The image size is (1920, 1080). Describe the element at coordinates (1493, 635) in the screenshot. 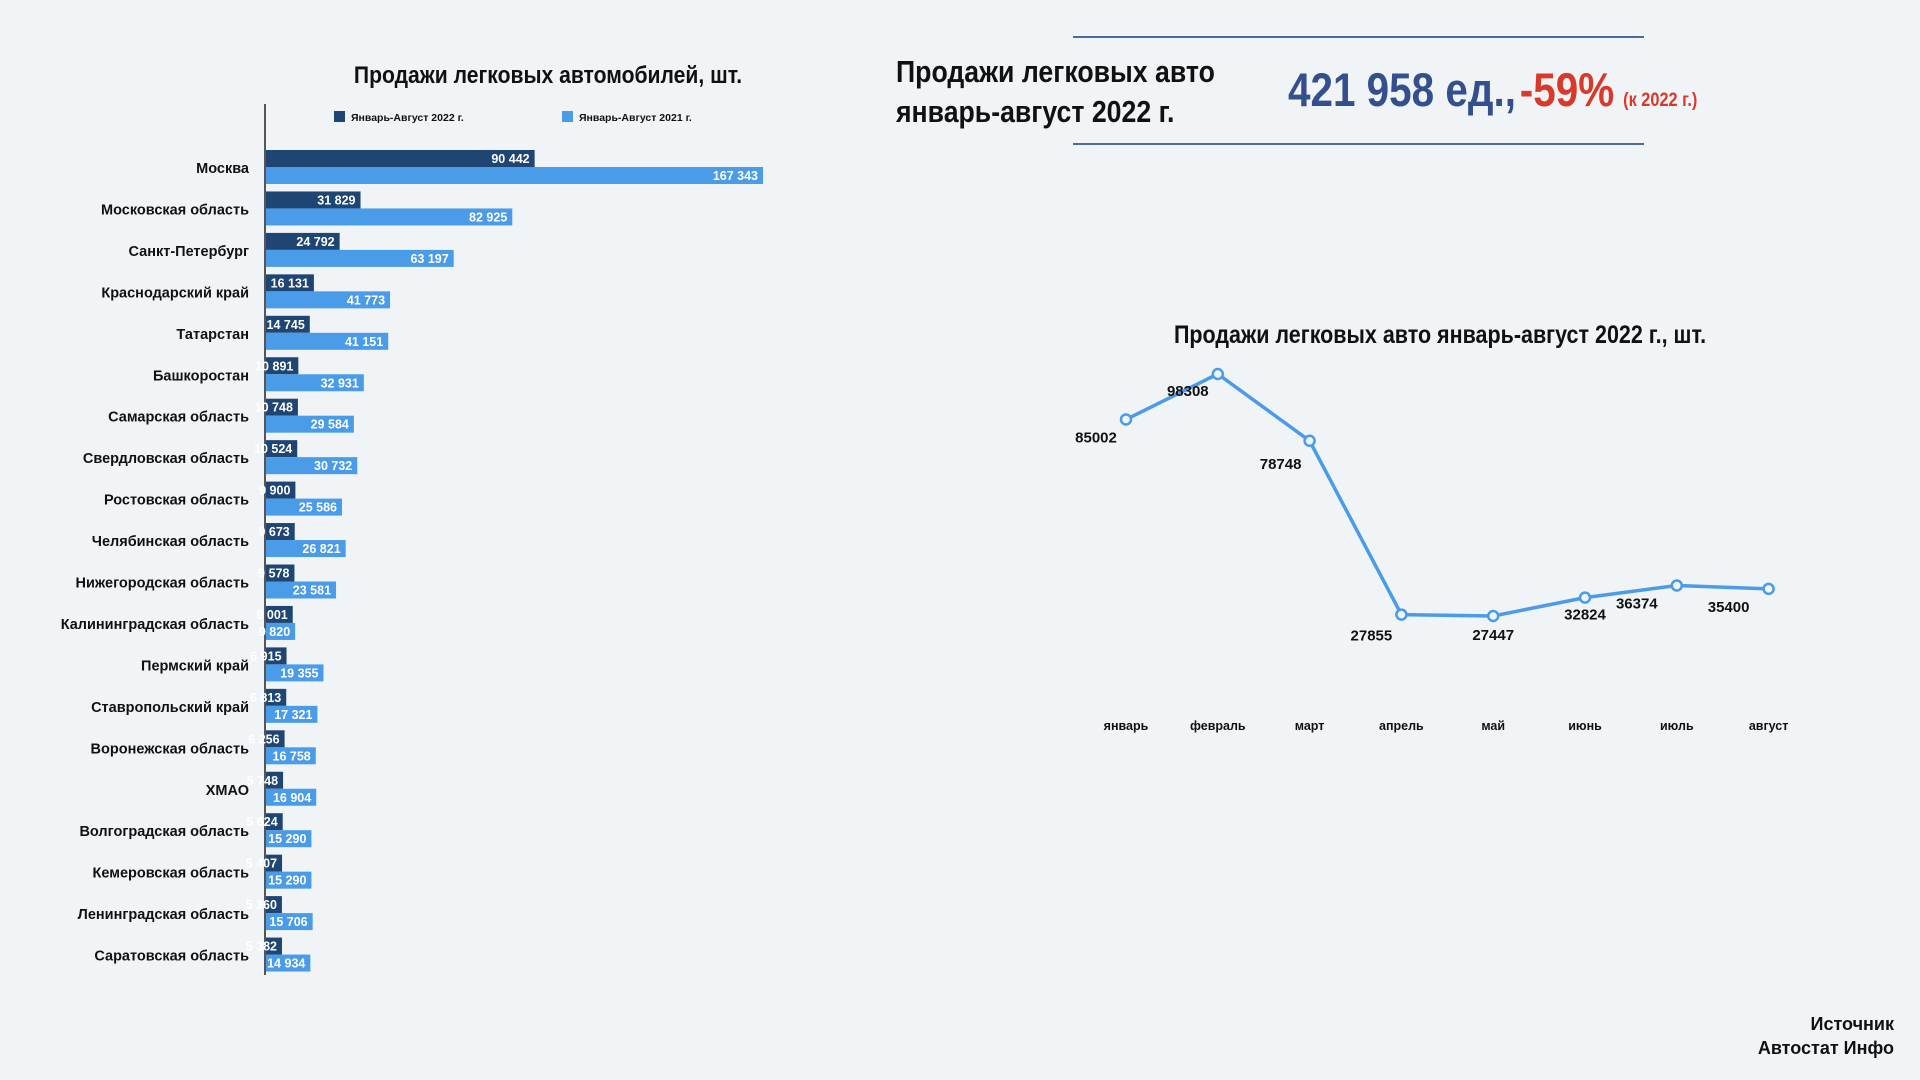

I see `line-point-label: 27447` at that location.